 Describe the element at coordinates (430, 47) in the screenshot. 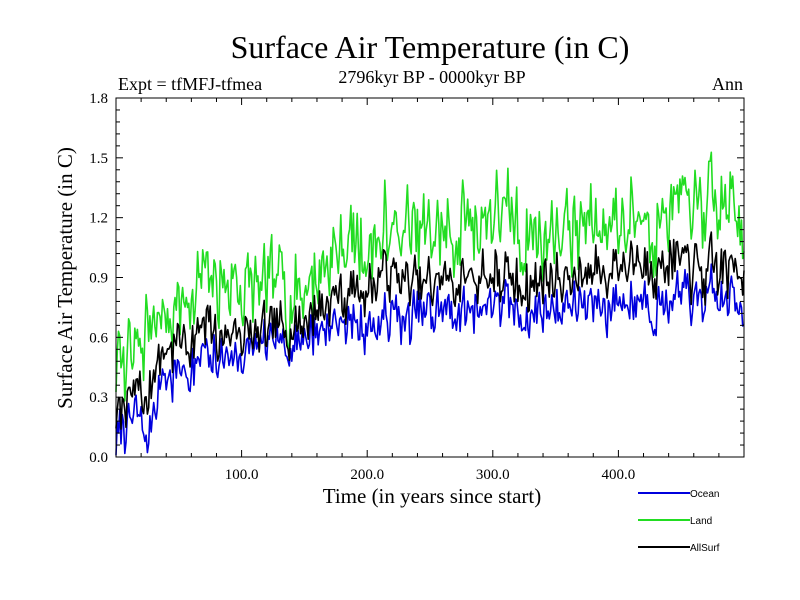

I see `chart-title: Surface Air Temperature (in C)` at that location.